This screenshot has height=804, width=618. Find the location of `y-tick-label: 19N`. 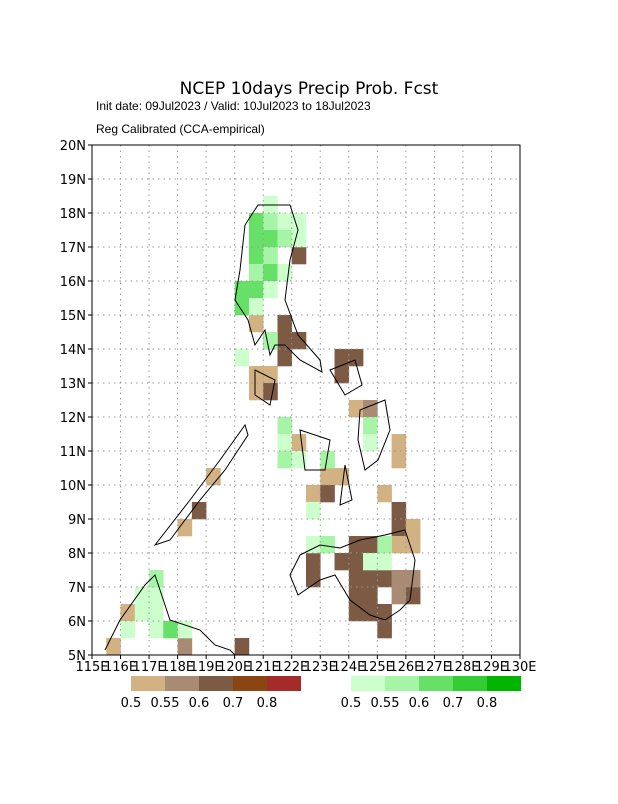

y-tick-label: 19N is located at coordinates (73, 180).